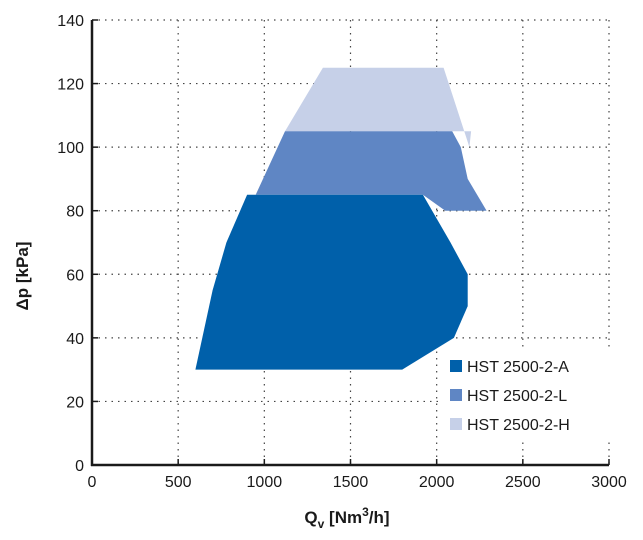 The width and height of the screenshot is (643, 540). I want to click on x-axis-title-superscript: 3, so click(365, 512).